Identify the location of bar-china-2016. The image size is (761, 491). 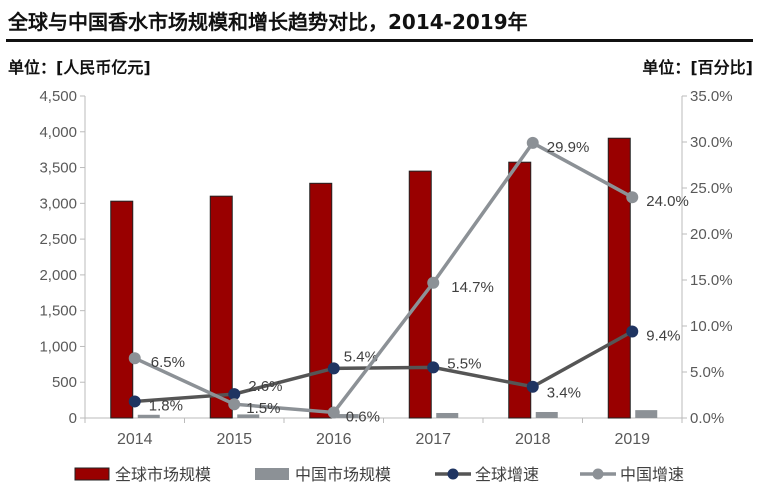
(347, 416).